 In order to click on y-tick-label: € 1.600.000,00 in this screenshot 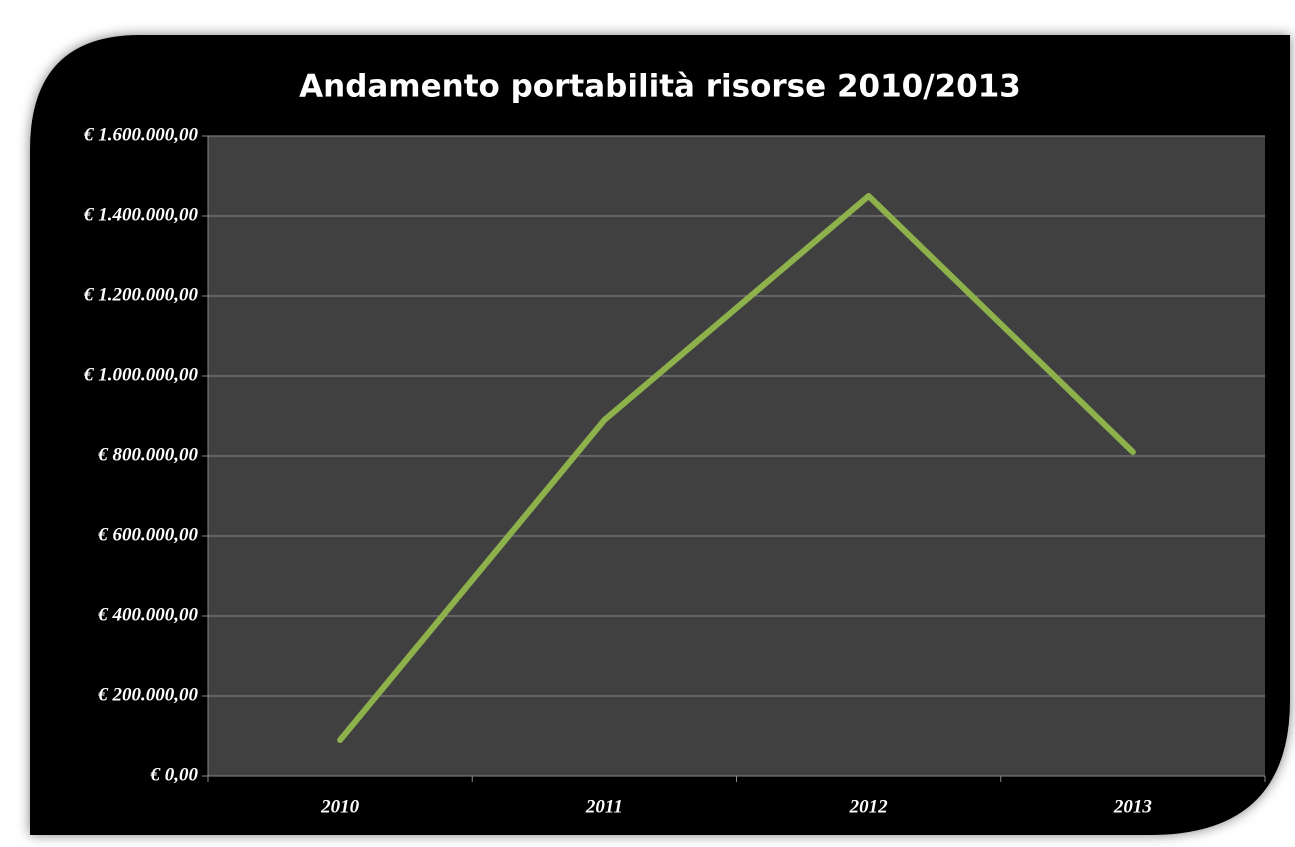, I will do `click(141, 134)`.